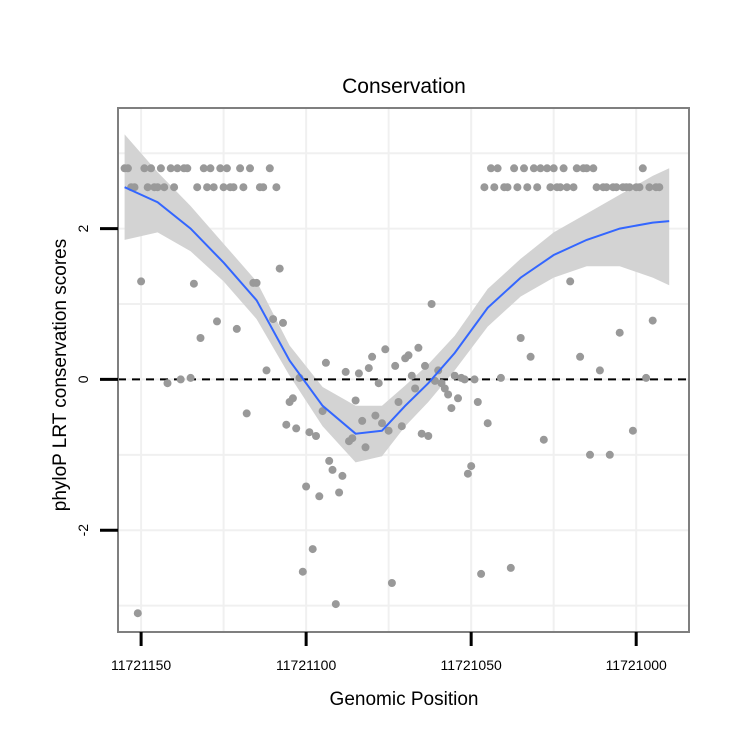 This screenshot has width=750, height=750. What do you see at coordinates (471, 665) in the screenshot?
I see `x-tick-label: 11721050` at bounding box center [471, 665].